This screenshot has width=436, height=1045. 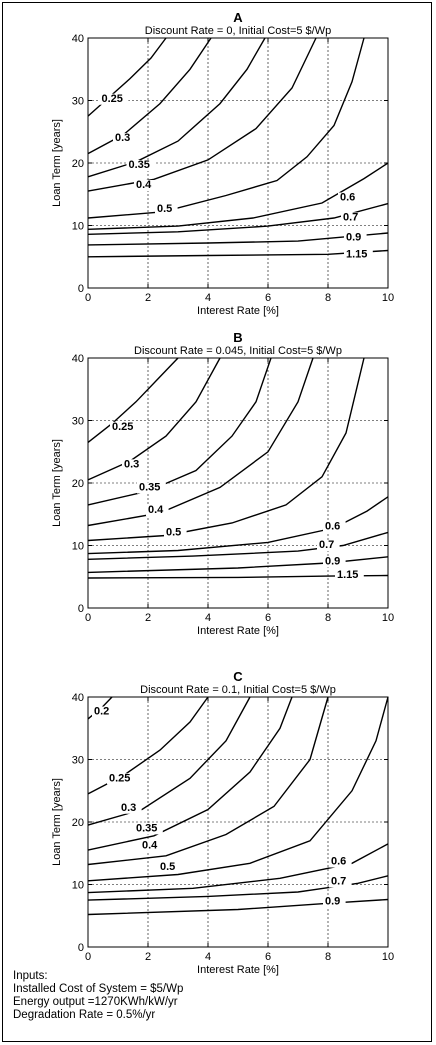 What do you see at coordinates (238, 676) in the screenshot?
I see `chart-title: C` at bounding box center [238, 676].